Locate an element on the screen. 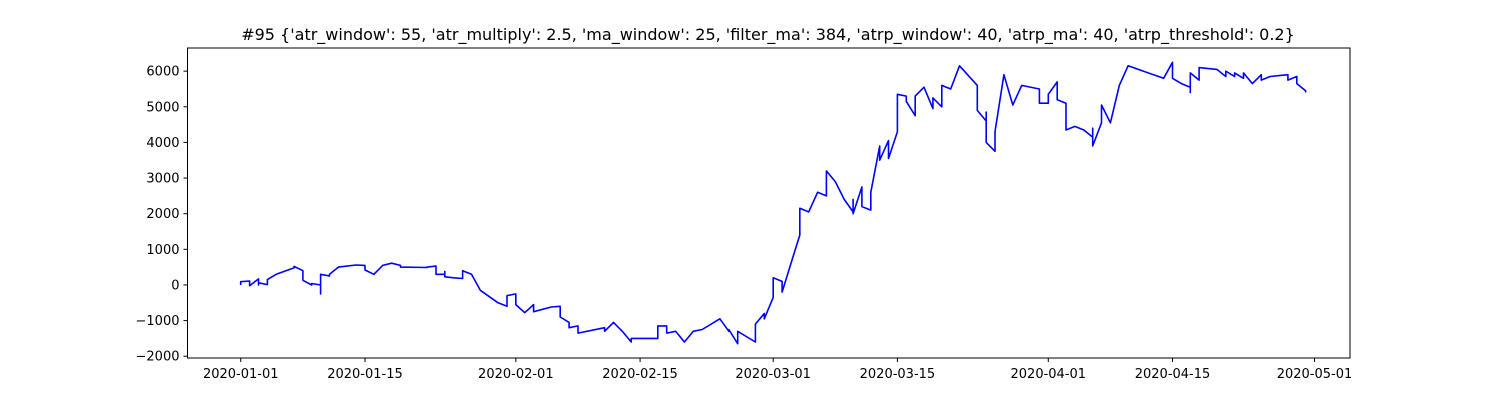 This screenshot has height=400, width=1500. x-tick-label: 2020-03-01 is located at coordinates (773, 374).